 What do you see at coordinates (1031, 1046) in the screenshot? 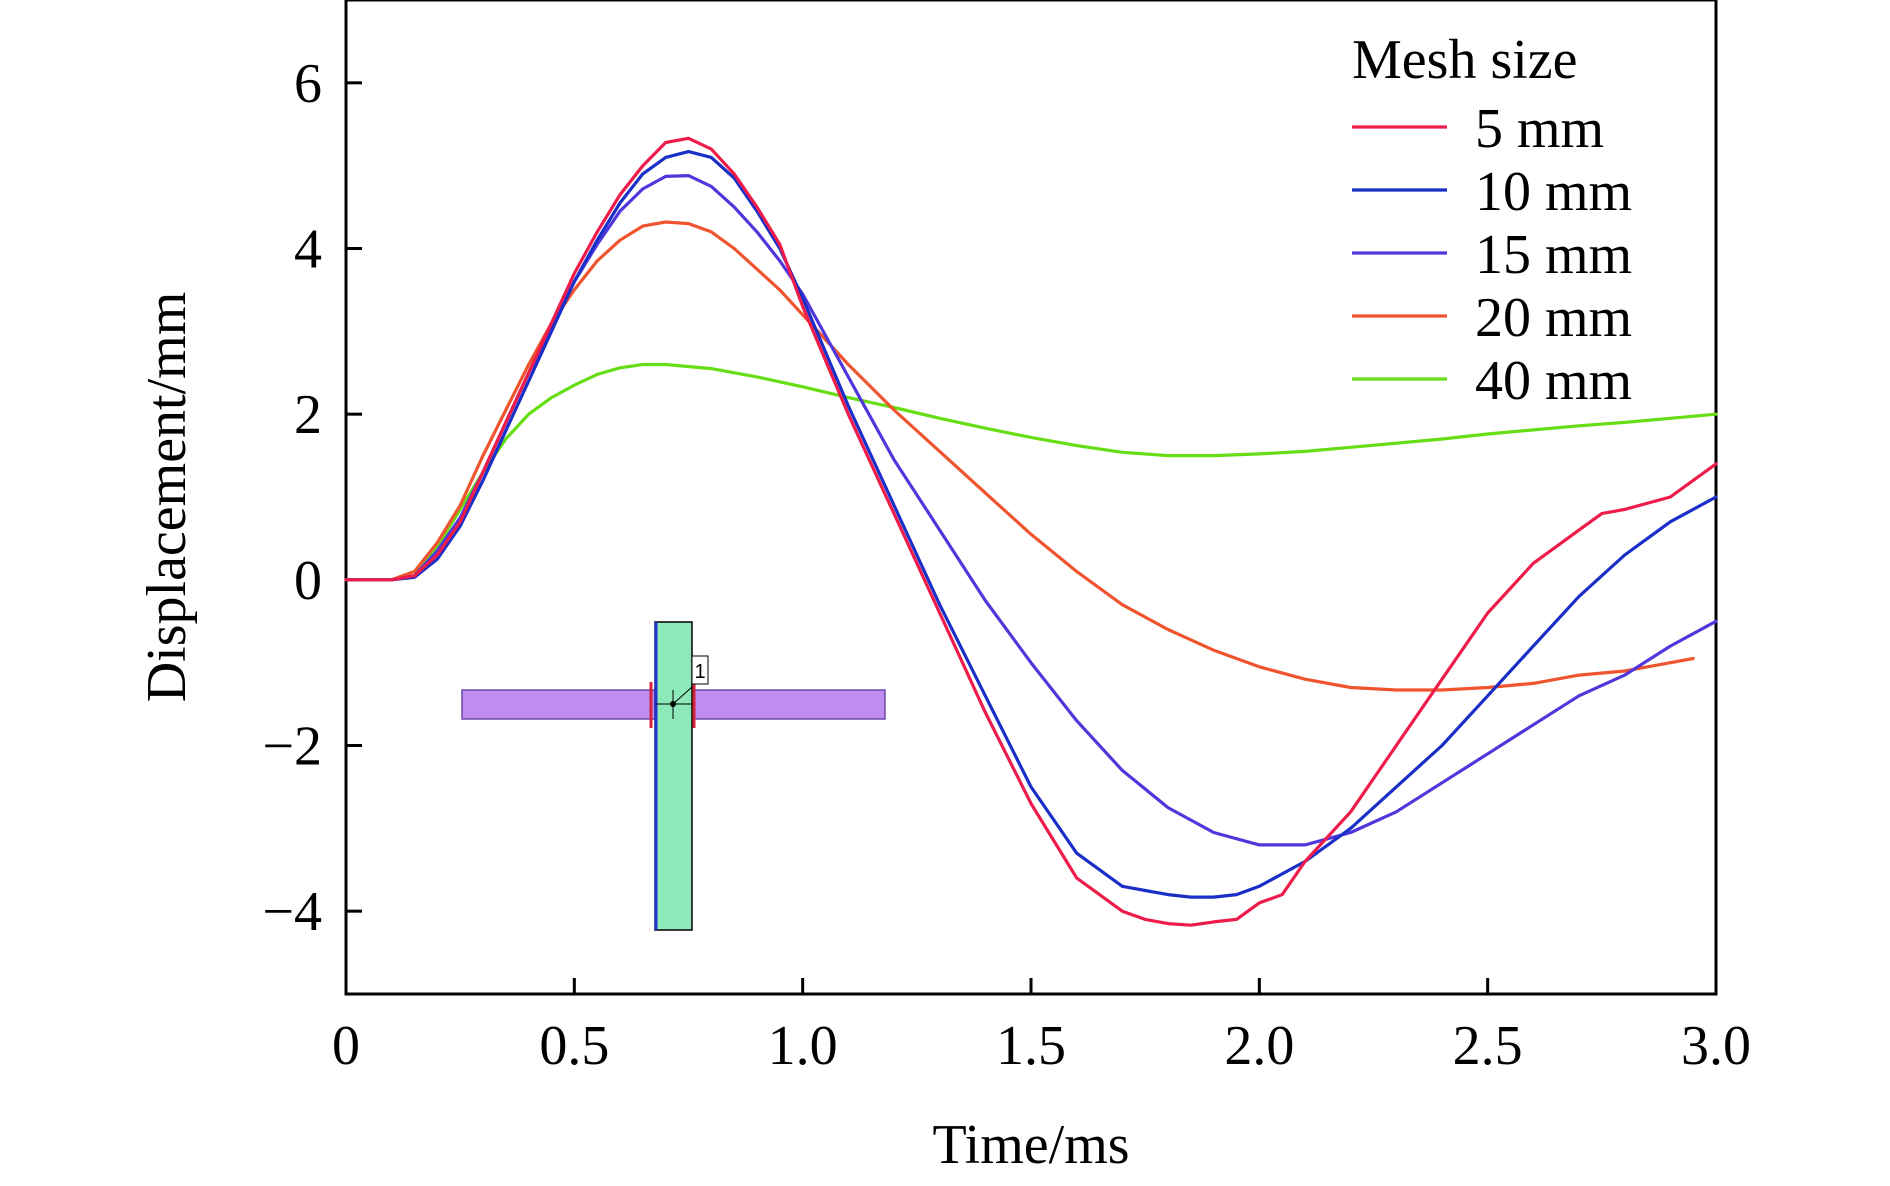
I see `x-tick-label: 1.5` at bounding box center [1031, 1046].